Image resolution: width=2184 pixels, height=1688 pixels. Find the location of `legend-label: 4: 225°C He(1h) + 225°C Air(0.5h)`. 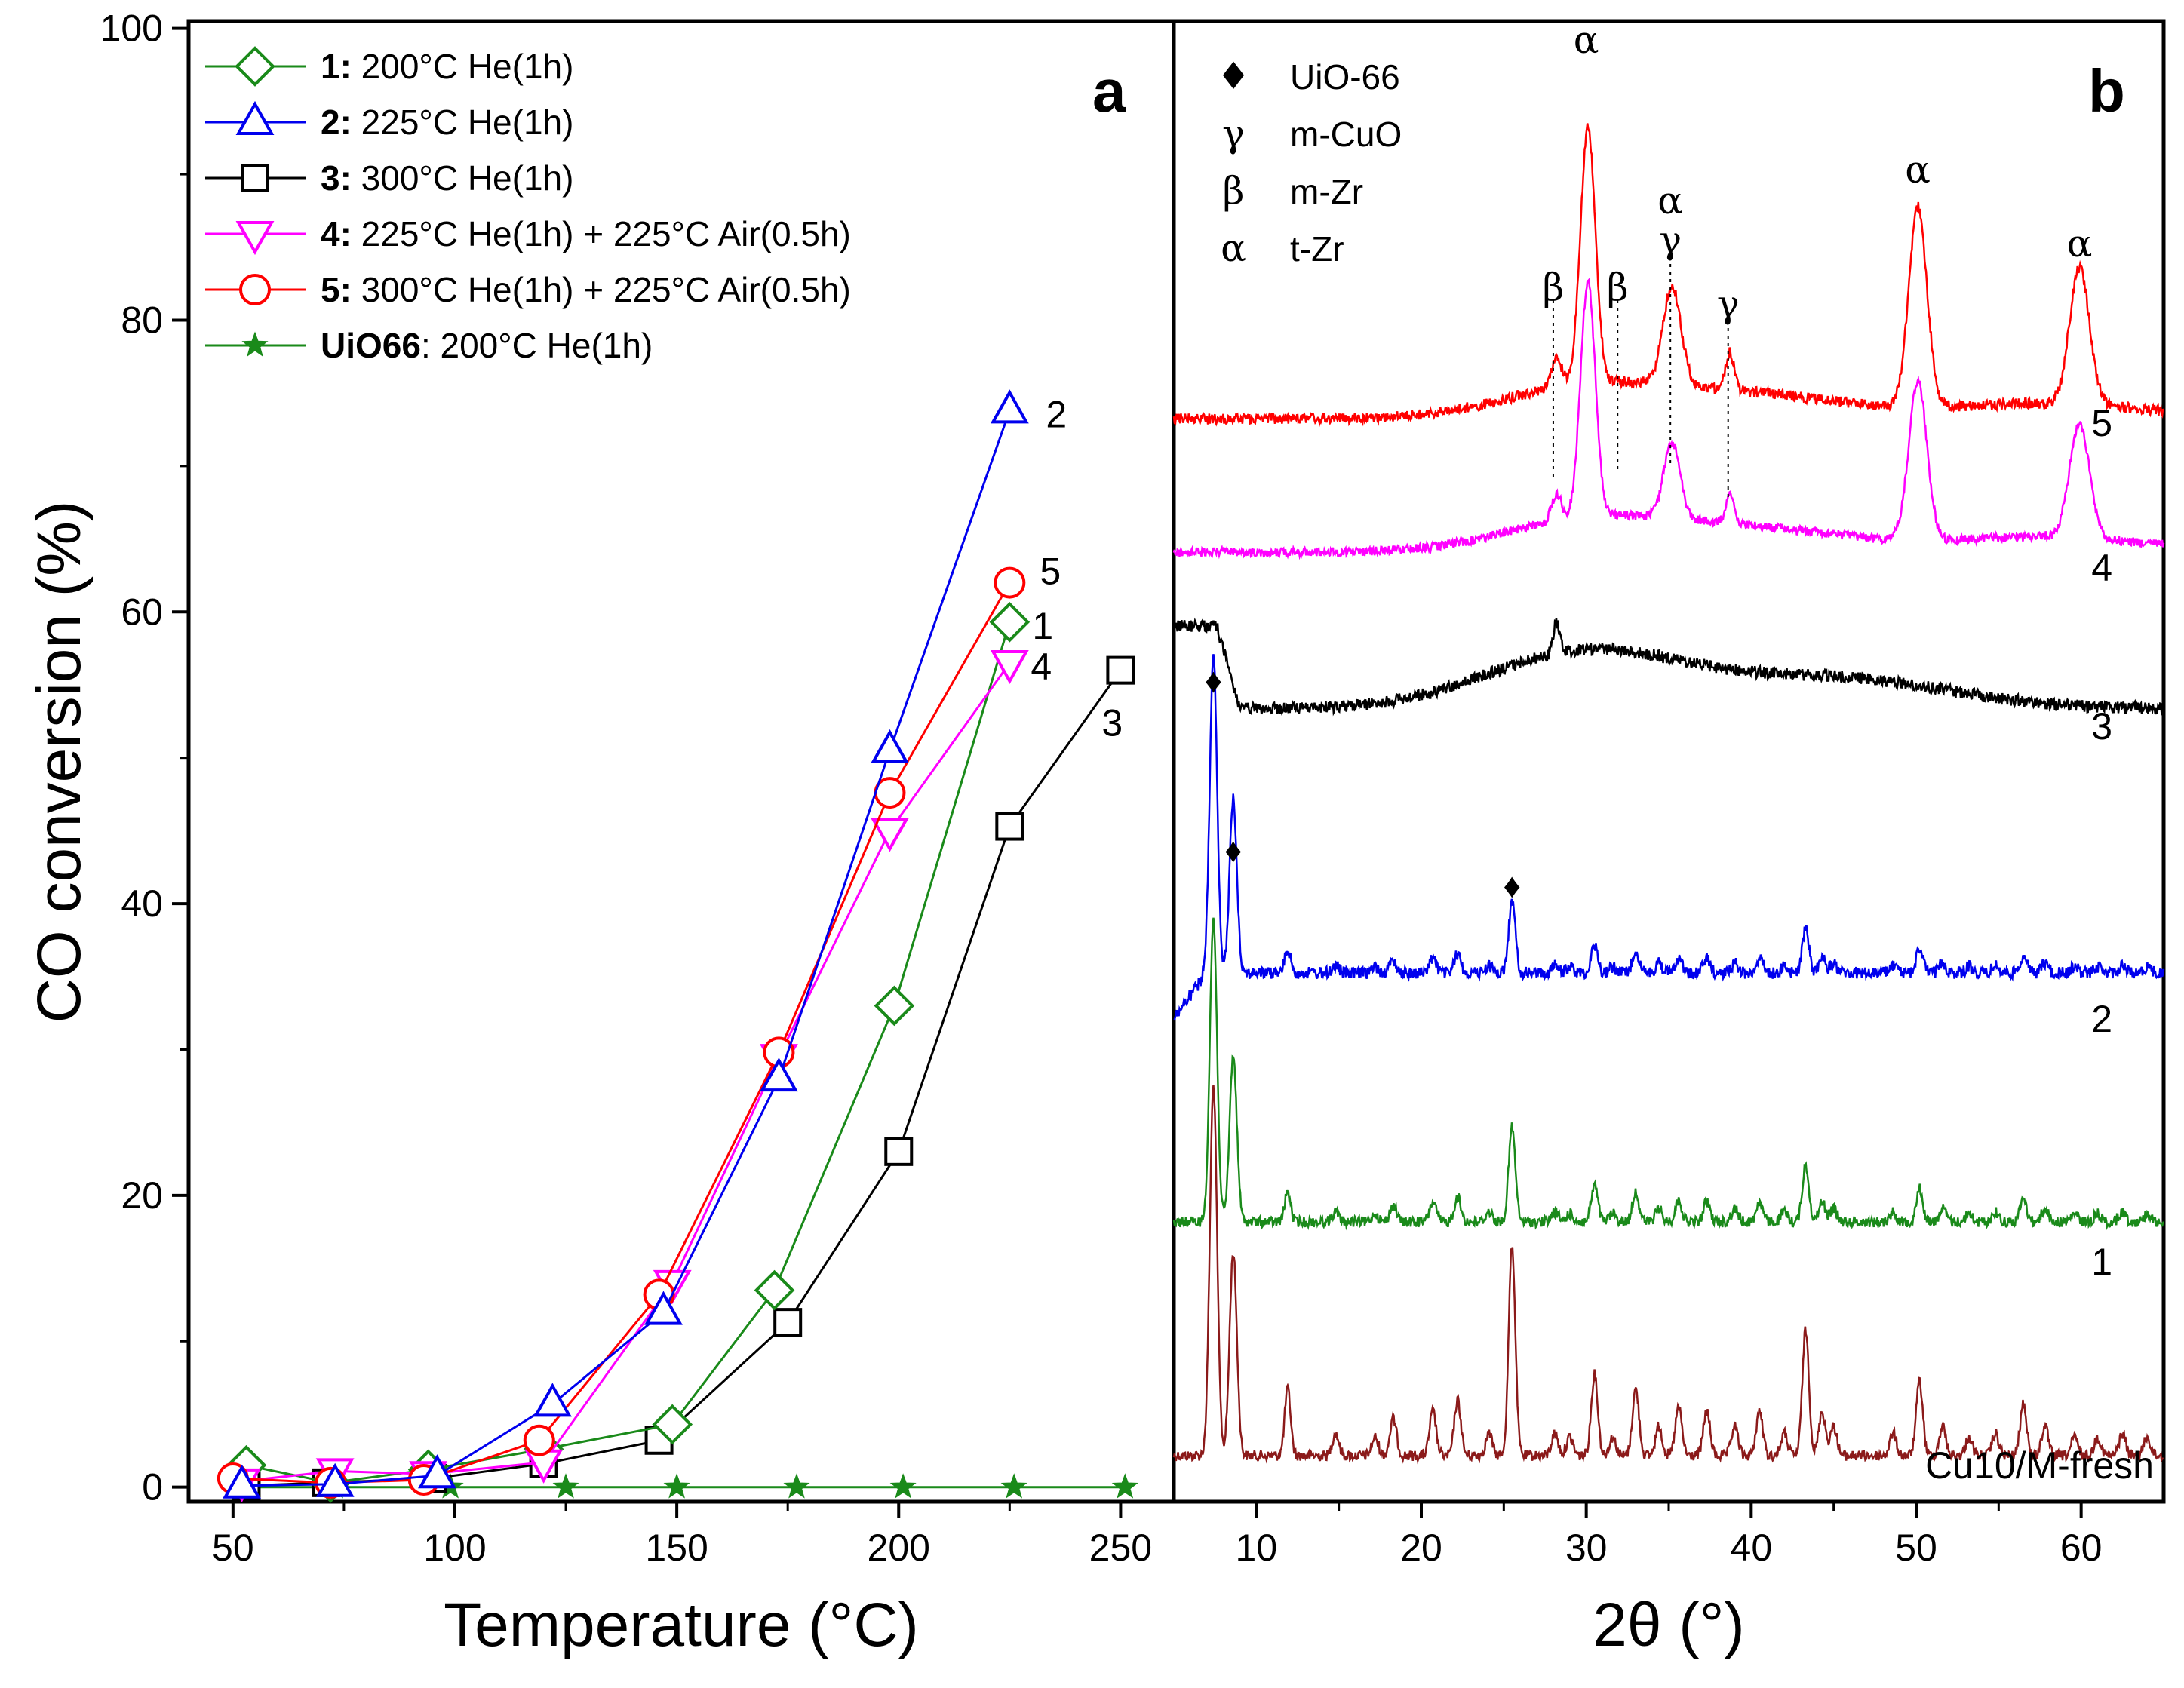

legend-label: 4: 225°C He(1h) + 225°C Air(0.5h) is located at coordinates (586, 233).